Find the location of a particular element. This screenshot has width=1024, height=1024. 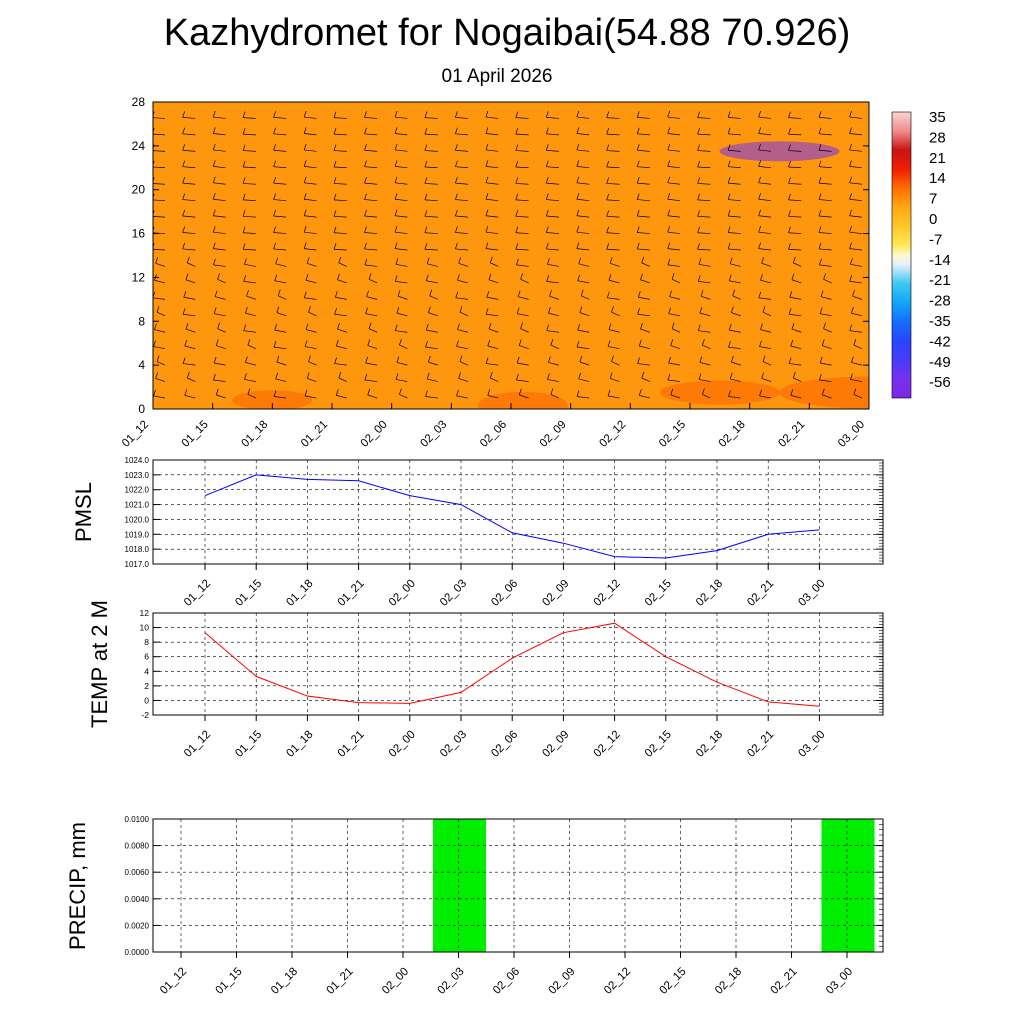

heatmap-y-tick-label: 28 is located at coordinates (139, 102).